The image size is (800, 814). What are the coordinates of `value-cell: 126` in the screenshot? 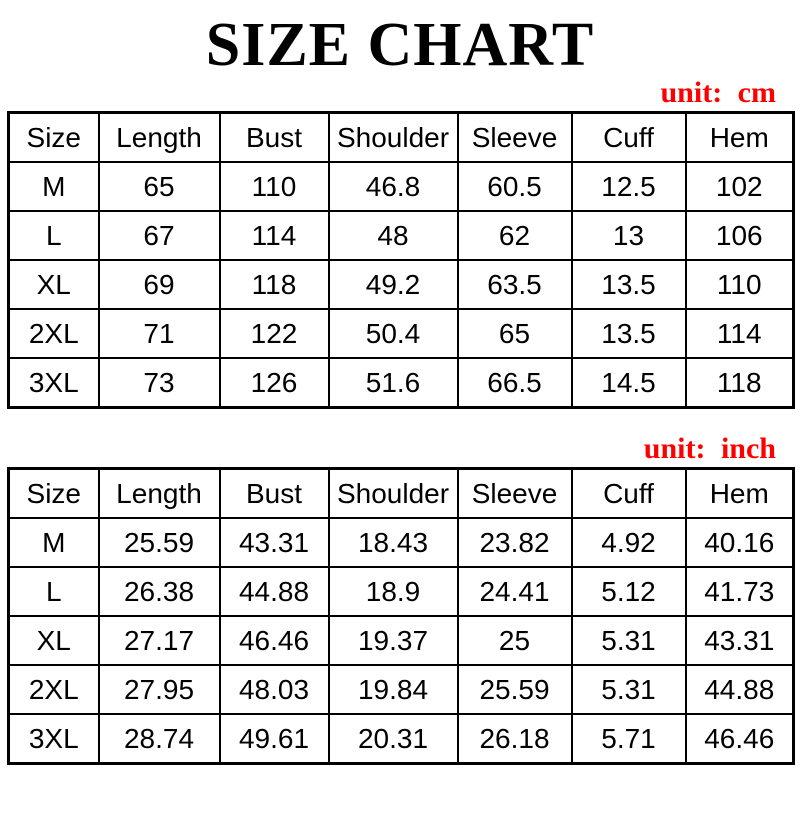 It's located at (274, 383).